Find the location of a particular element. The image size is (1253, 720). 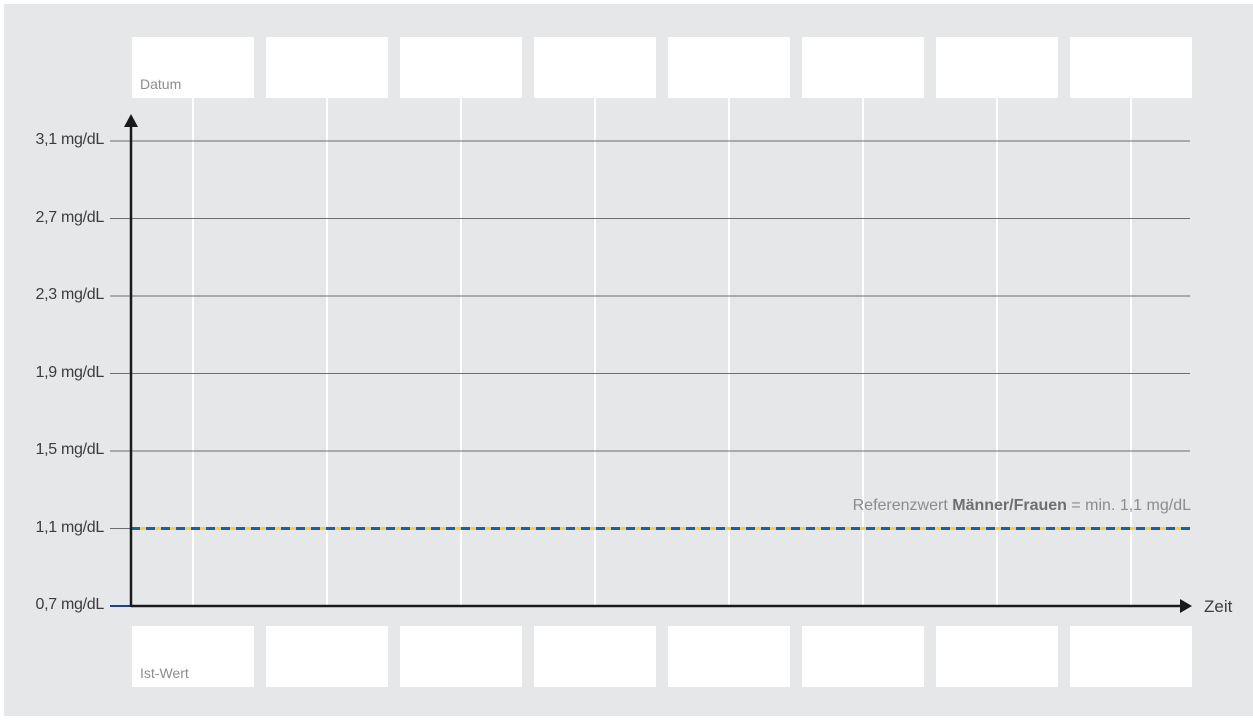

y-tick-label: 2,7 mg/dL is located at coordinates (70, 217).